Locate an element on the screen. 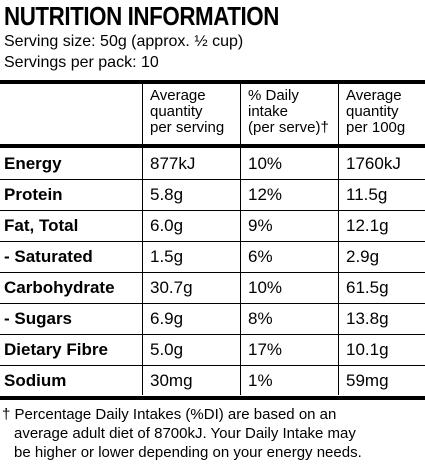  nutrient-name: Carbohydrate is located at coordinates (59, 287).